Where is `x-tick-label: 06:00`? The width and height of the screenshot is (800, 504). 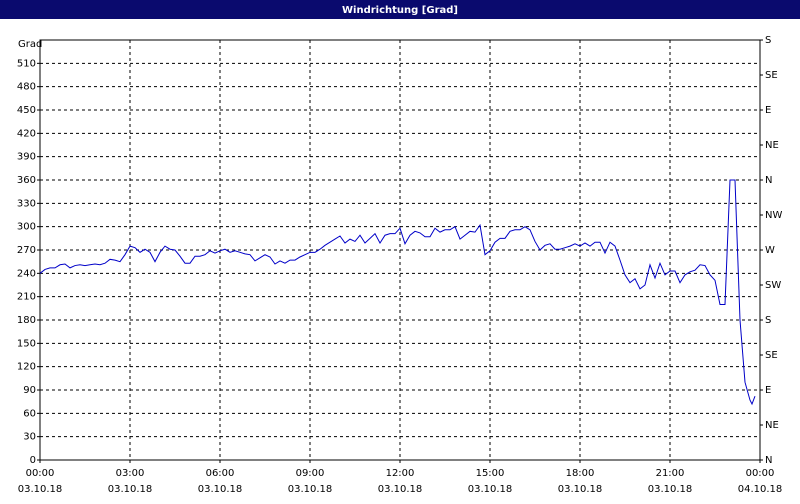 x-tick-label: 06:00 is located at coordinates (220, 473).